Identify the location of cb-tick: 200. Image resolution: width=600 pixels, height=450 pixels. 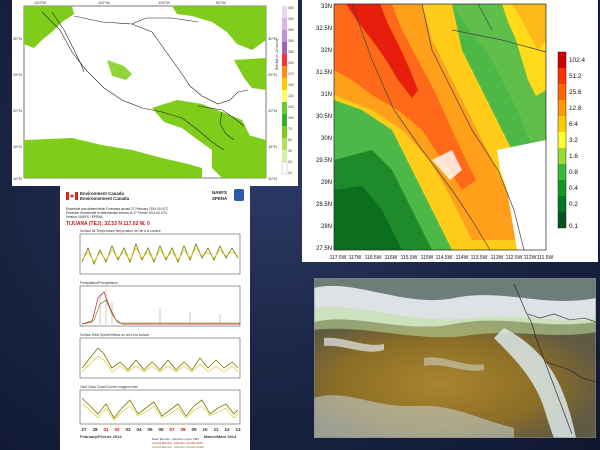
(291, 63).